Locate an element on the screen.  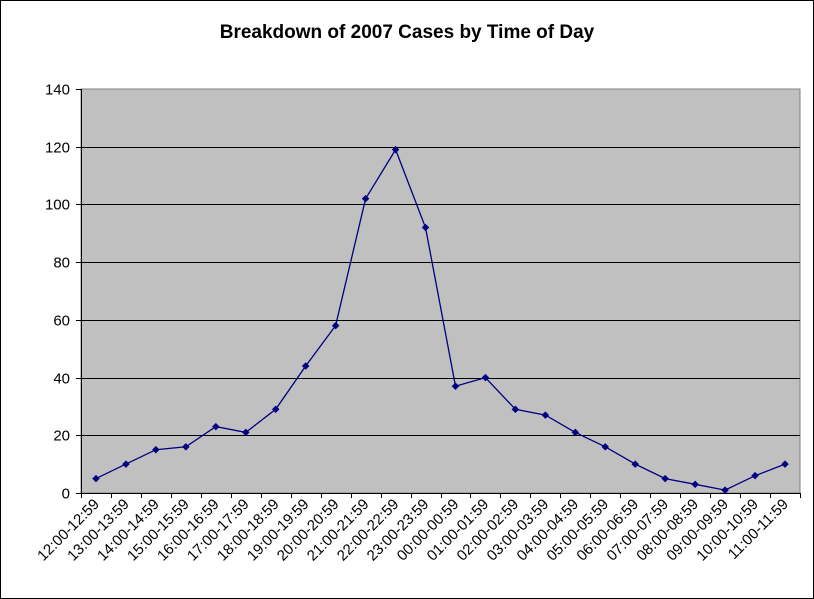
y-tick-label: 60 is located at coordinates (61, 321).